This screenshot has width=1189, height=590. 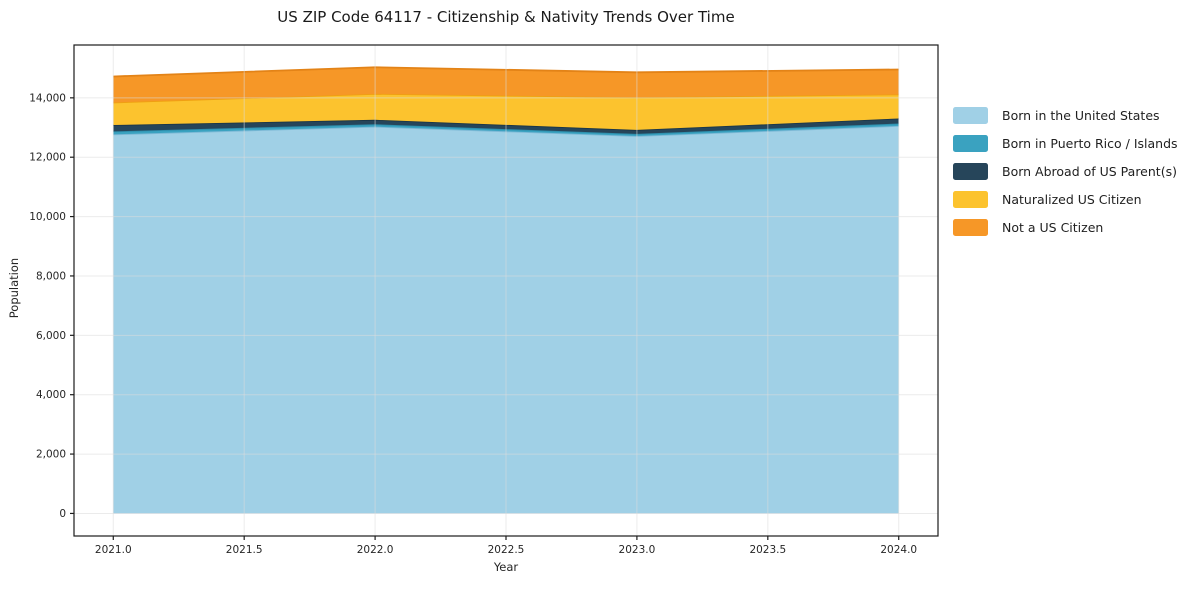 I want to click on y-tick-label: 4,000, so click(x=51, y=395).